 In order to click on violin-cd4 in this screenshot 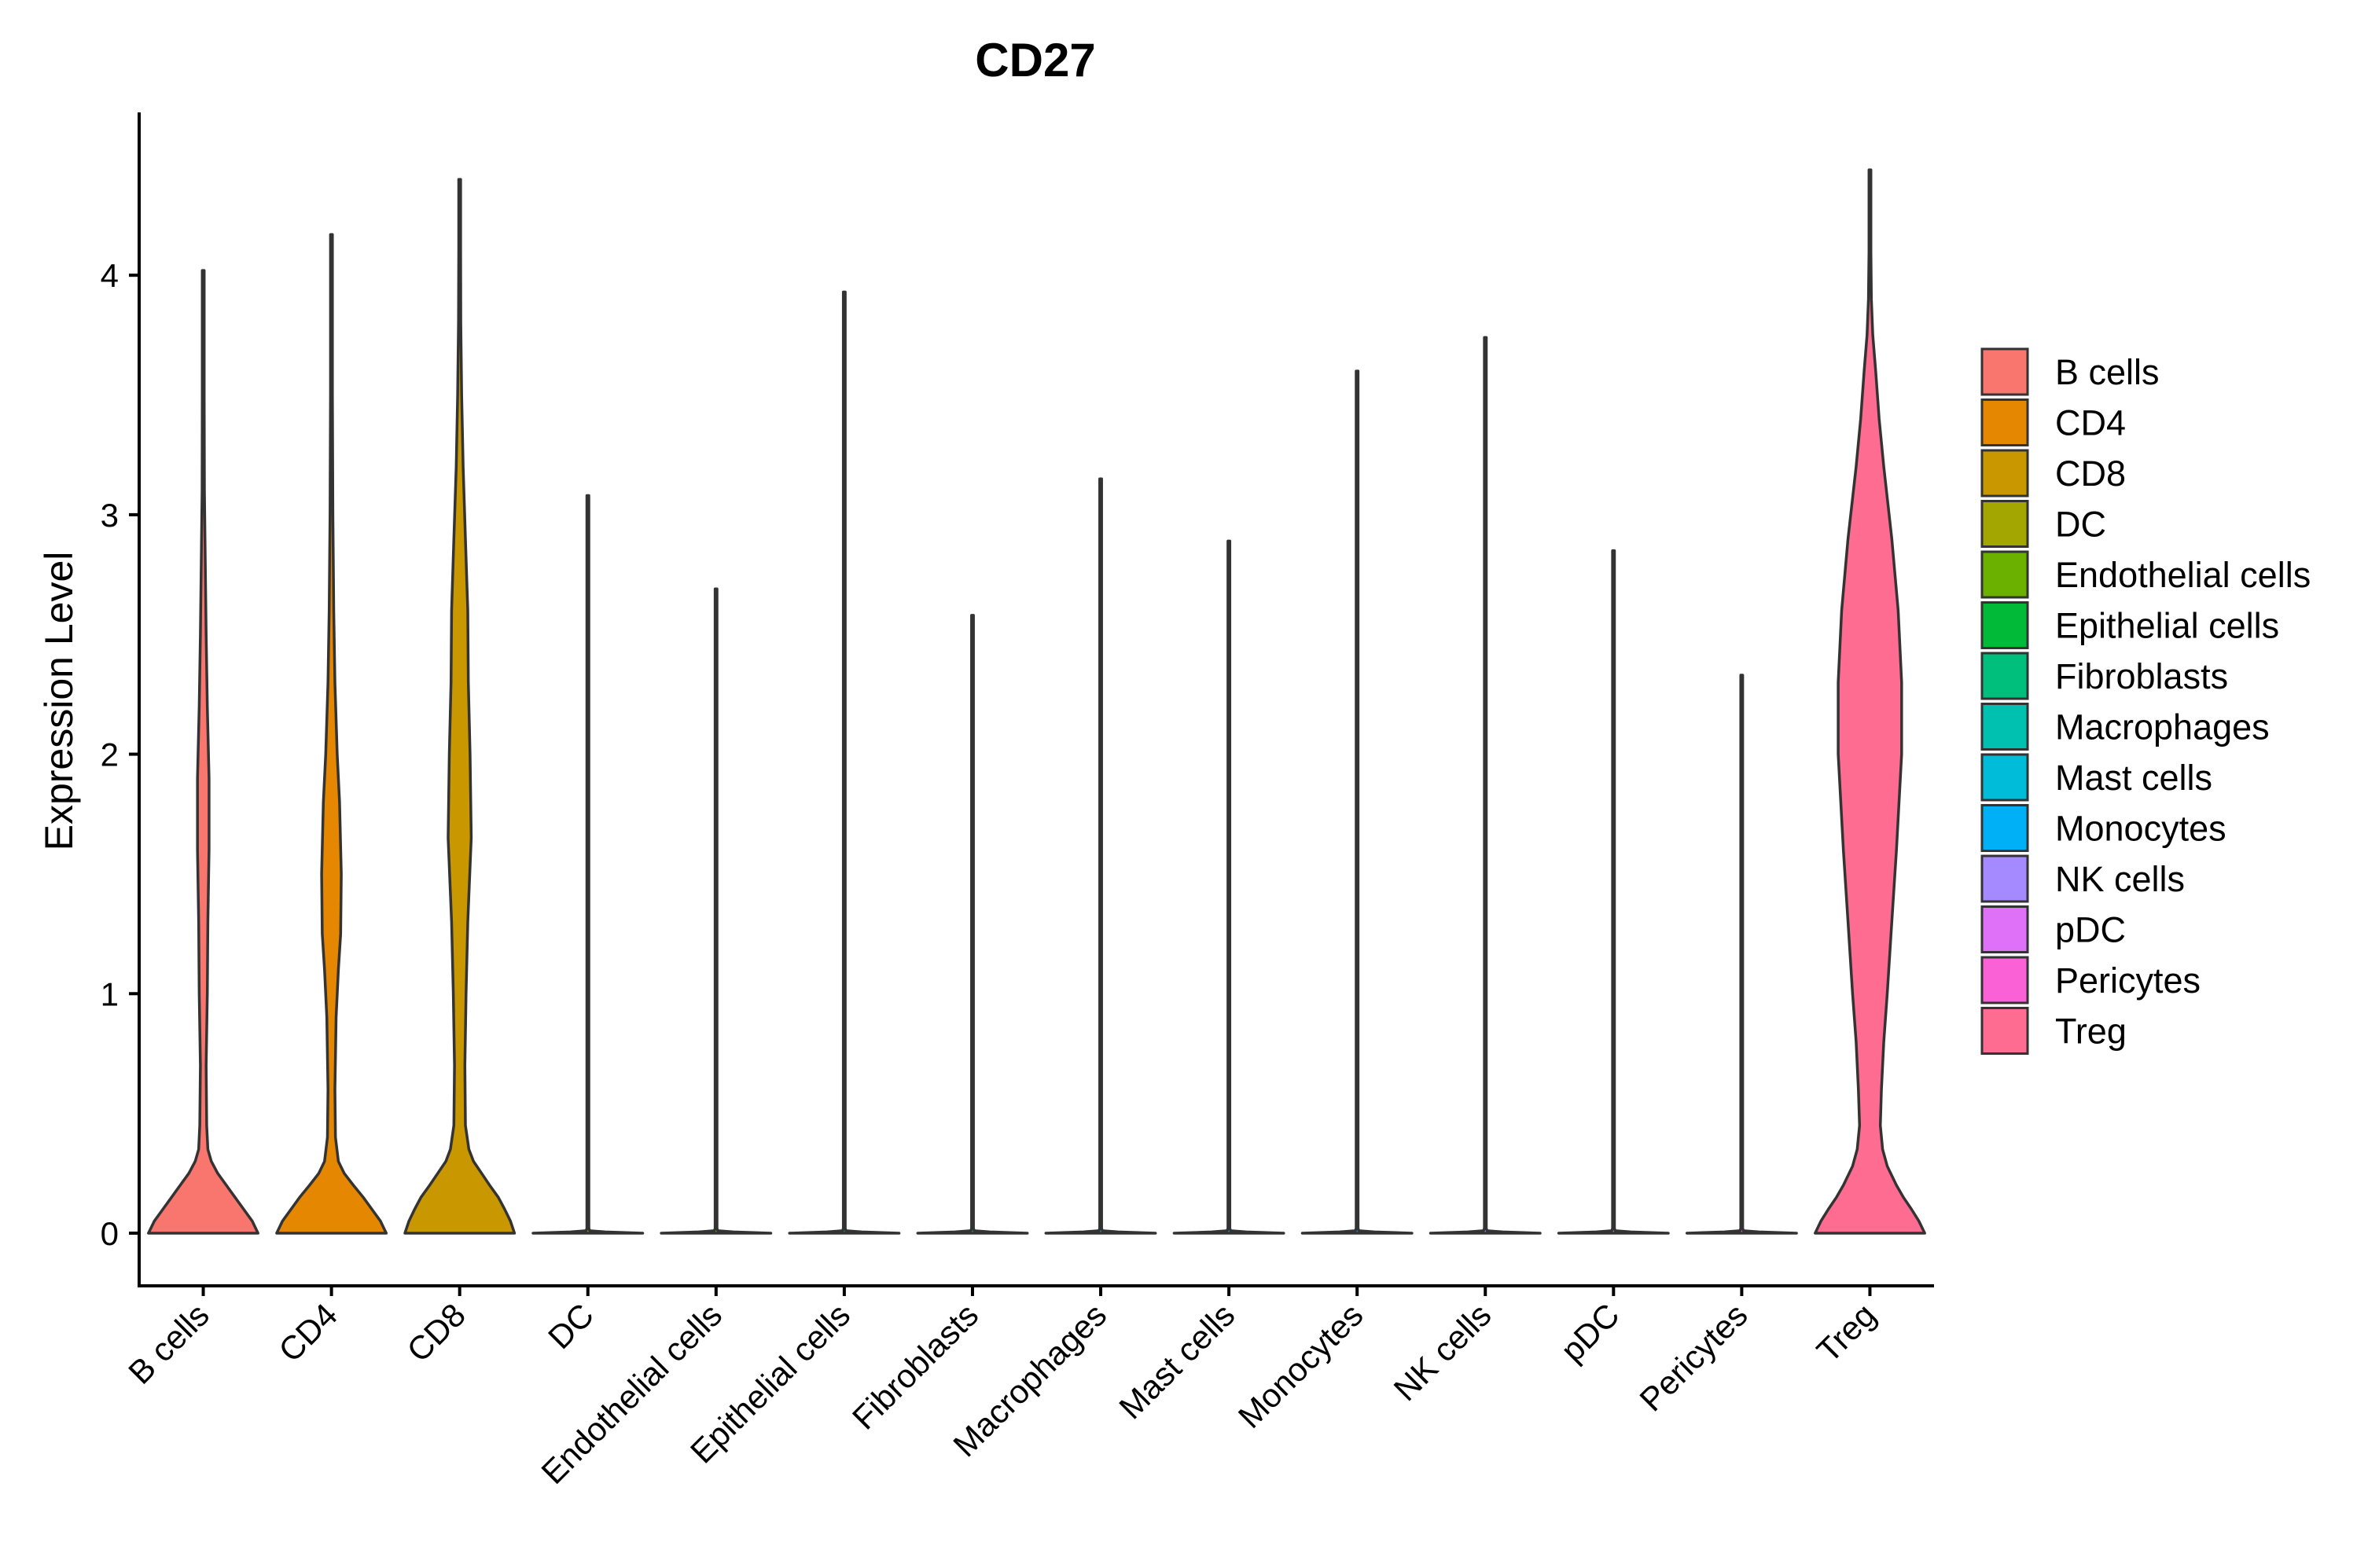, I will do `click(331, 734)`.